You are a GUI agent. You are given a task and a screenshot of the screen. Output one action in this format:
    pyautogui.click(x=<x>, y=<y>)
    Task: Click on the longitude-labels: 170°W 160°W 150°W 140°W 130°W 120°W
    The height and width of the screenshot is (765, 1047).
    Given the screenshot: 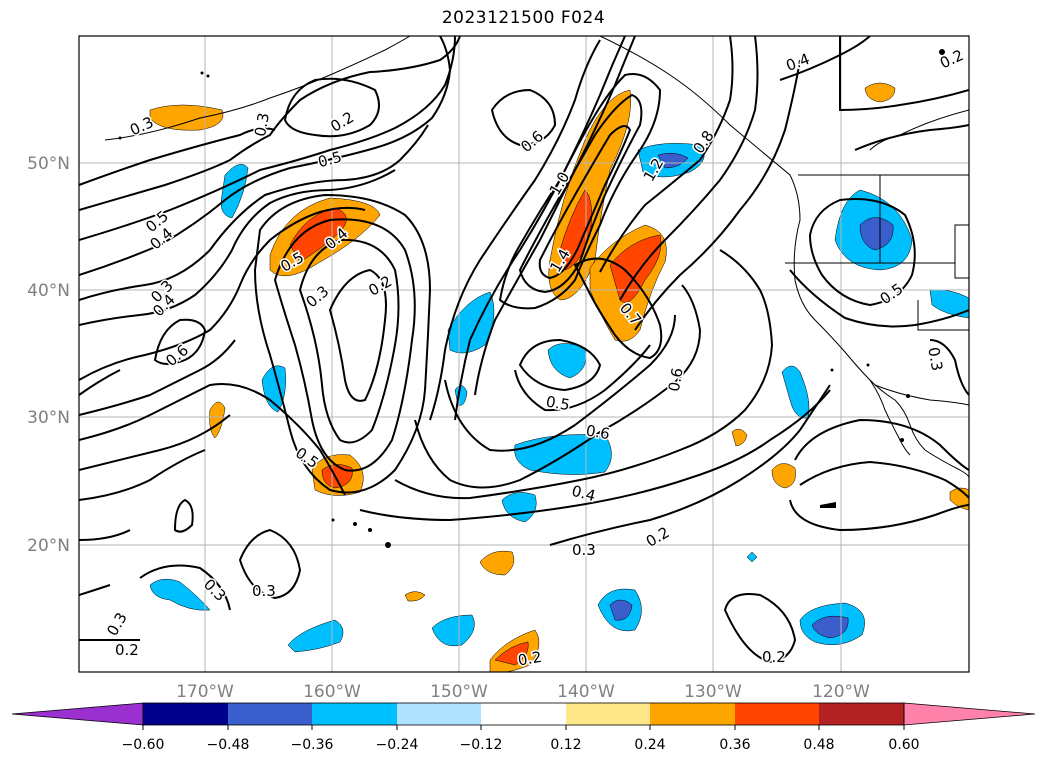 What is the action you would take?
    pyautogui.click(x=523, y=692)
    